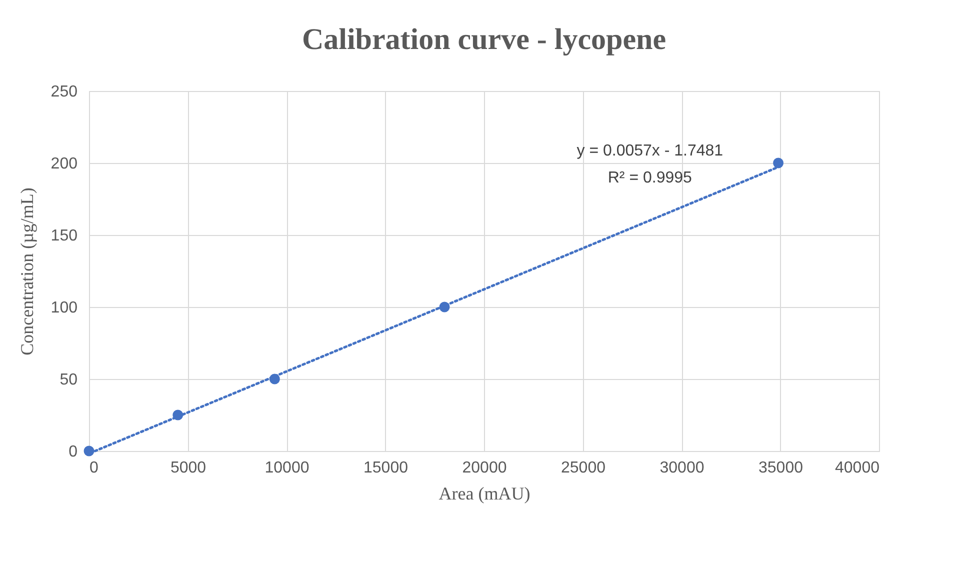 The image size is (977, 581). Describe the element at coordinates (682, 468) in the screenshot. I see `x-tick-label: 30000` at that location.